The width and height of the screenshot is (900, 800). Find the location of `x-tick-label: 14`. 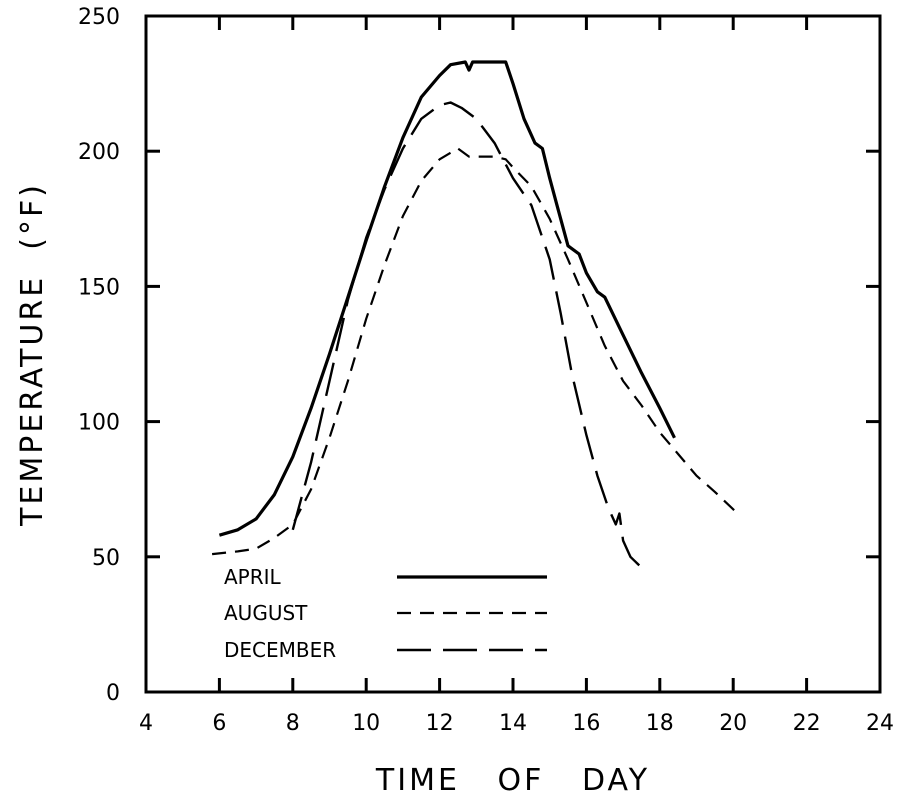

x-tick-label: 14 is located at coordinates (513, 723).